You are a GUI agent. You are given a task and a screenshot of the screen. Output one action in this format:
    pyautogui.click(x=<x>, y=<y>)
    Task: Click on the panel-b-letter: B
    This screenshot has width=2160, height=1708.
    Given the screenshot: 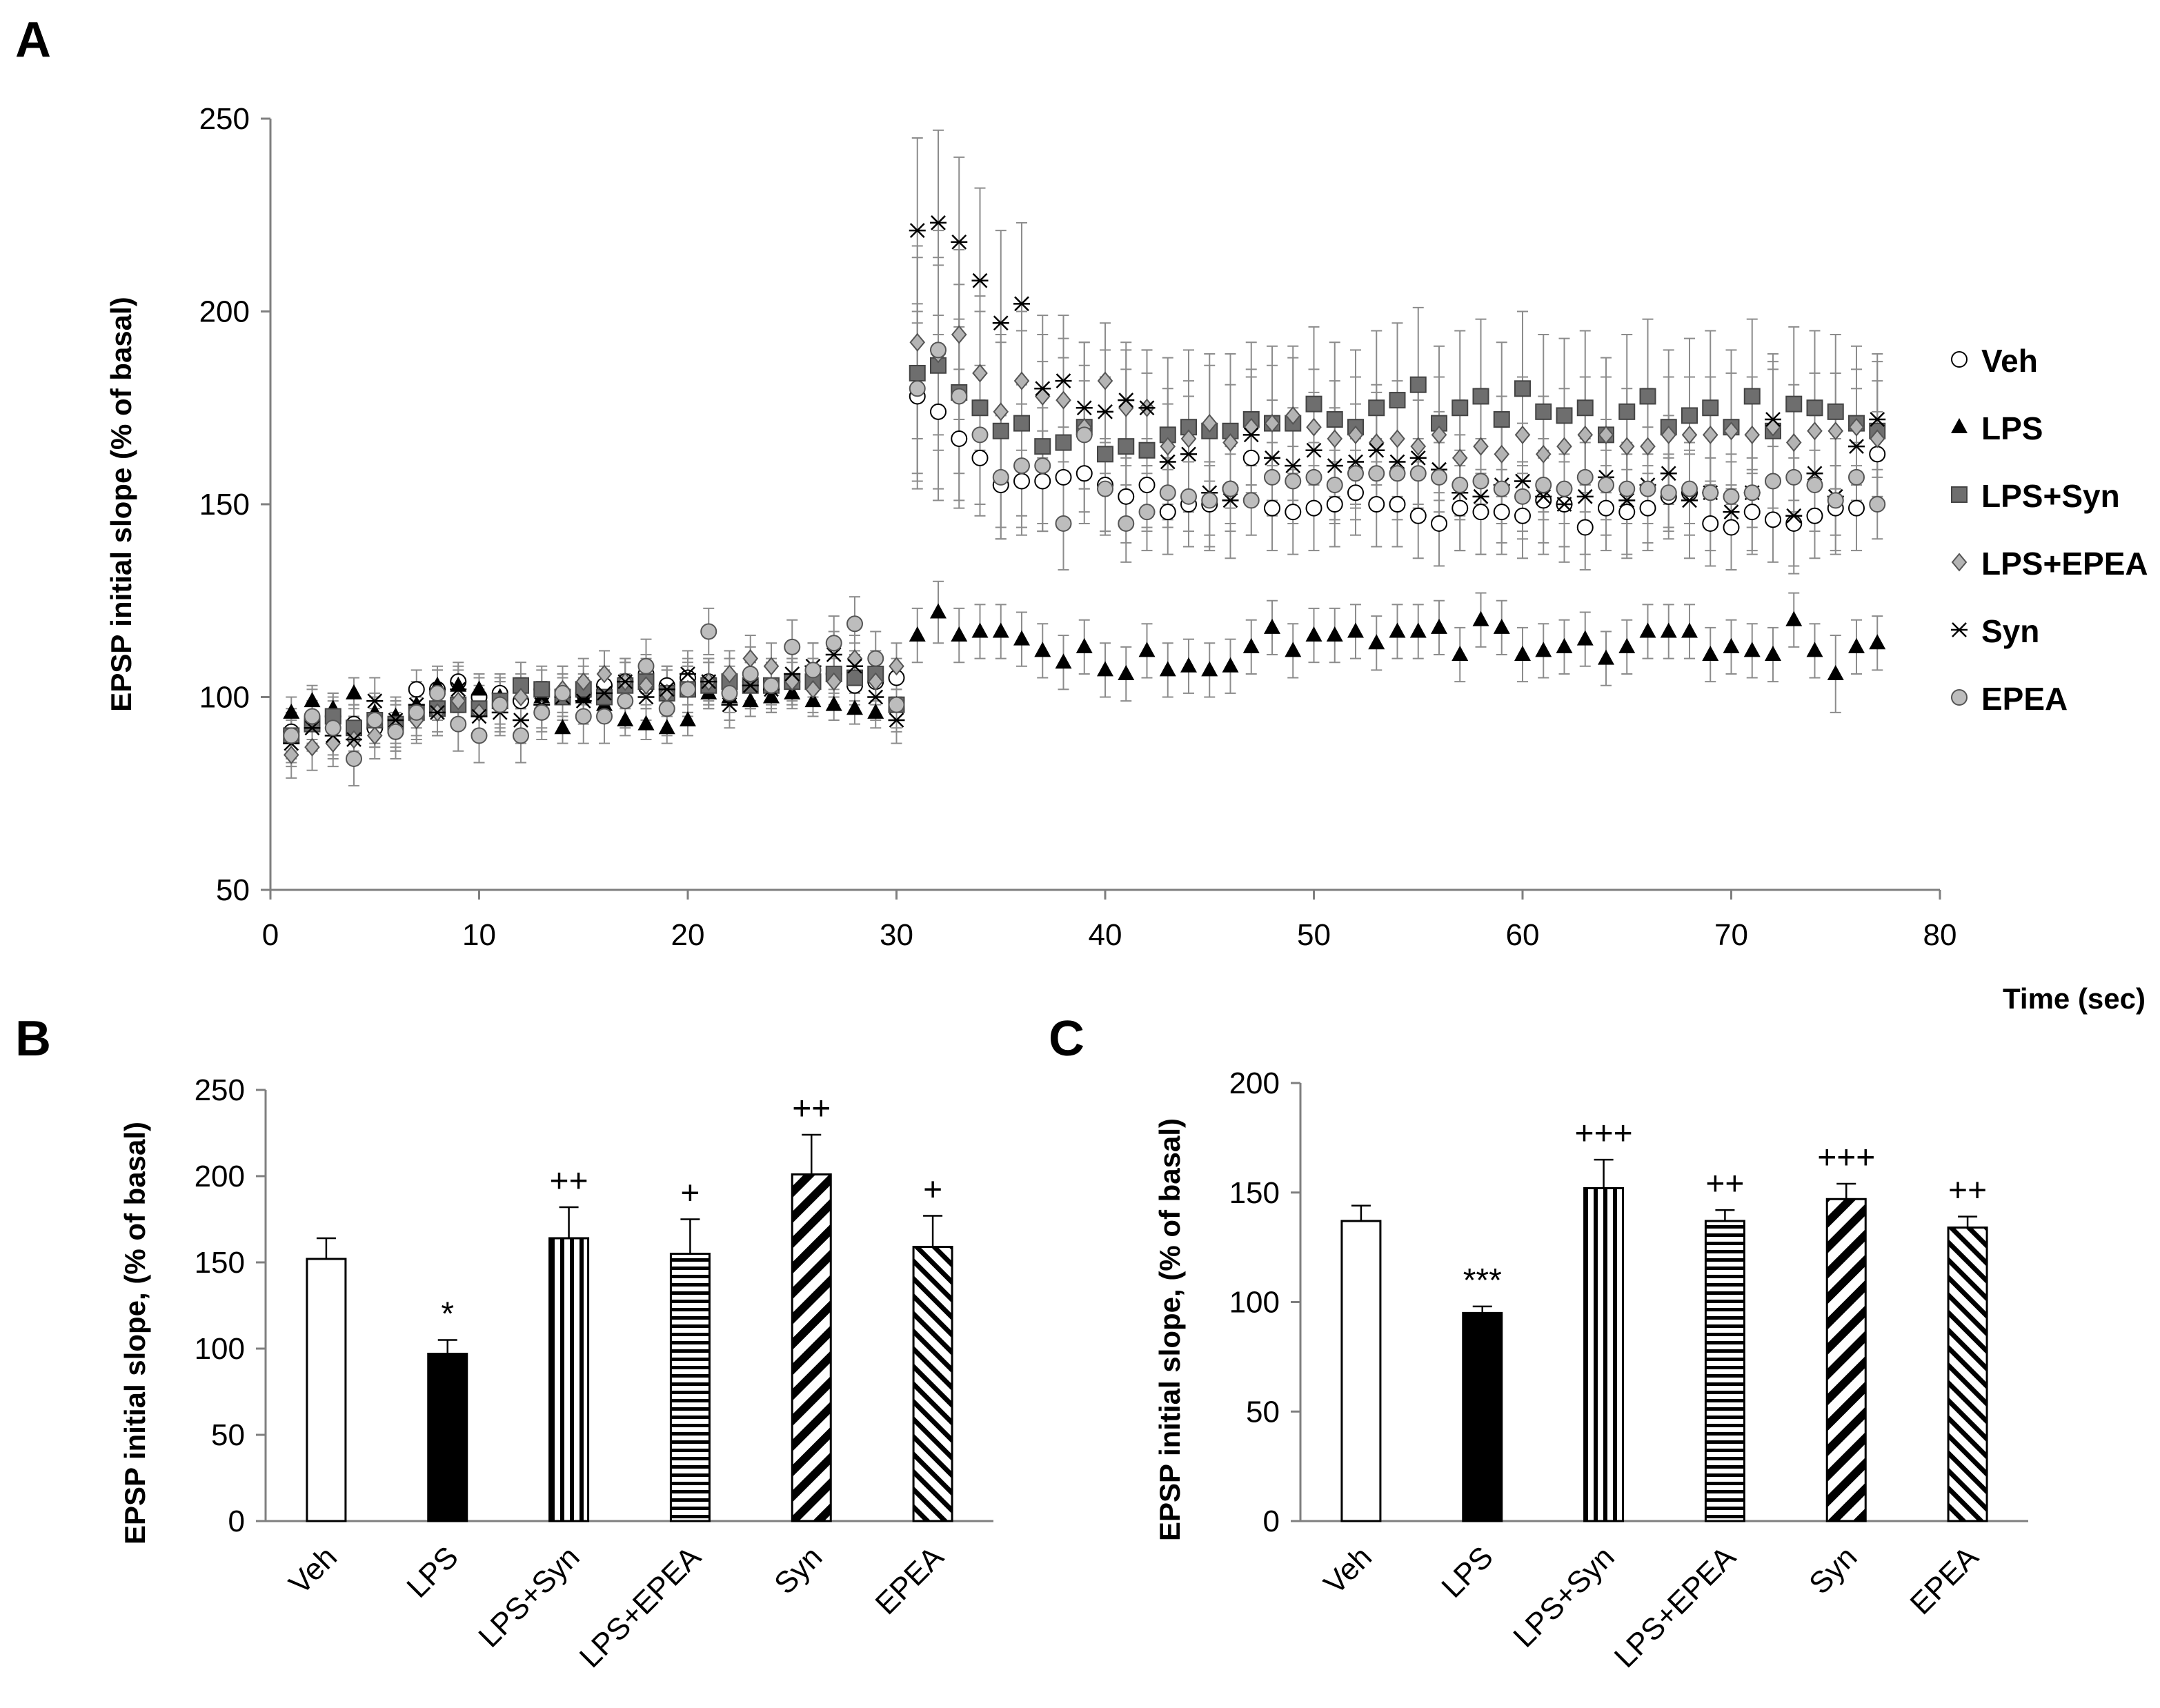 What is the action you would take?
    pyautogui.click(x=33, y=1038)
    